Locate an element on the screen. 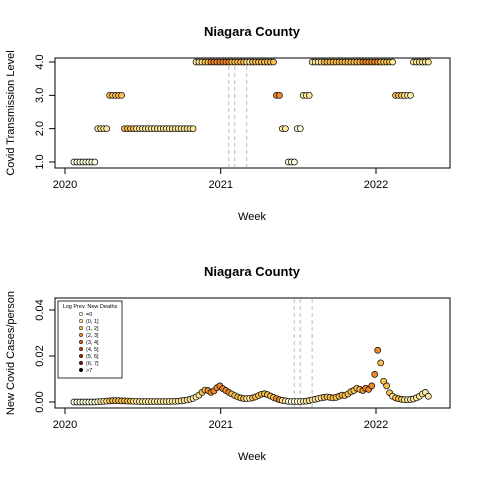  y-tick-label: 4.0 is located at coordinates (40, 61).